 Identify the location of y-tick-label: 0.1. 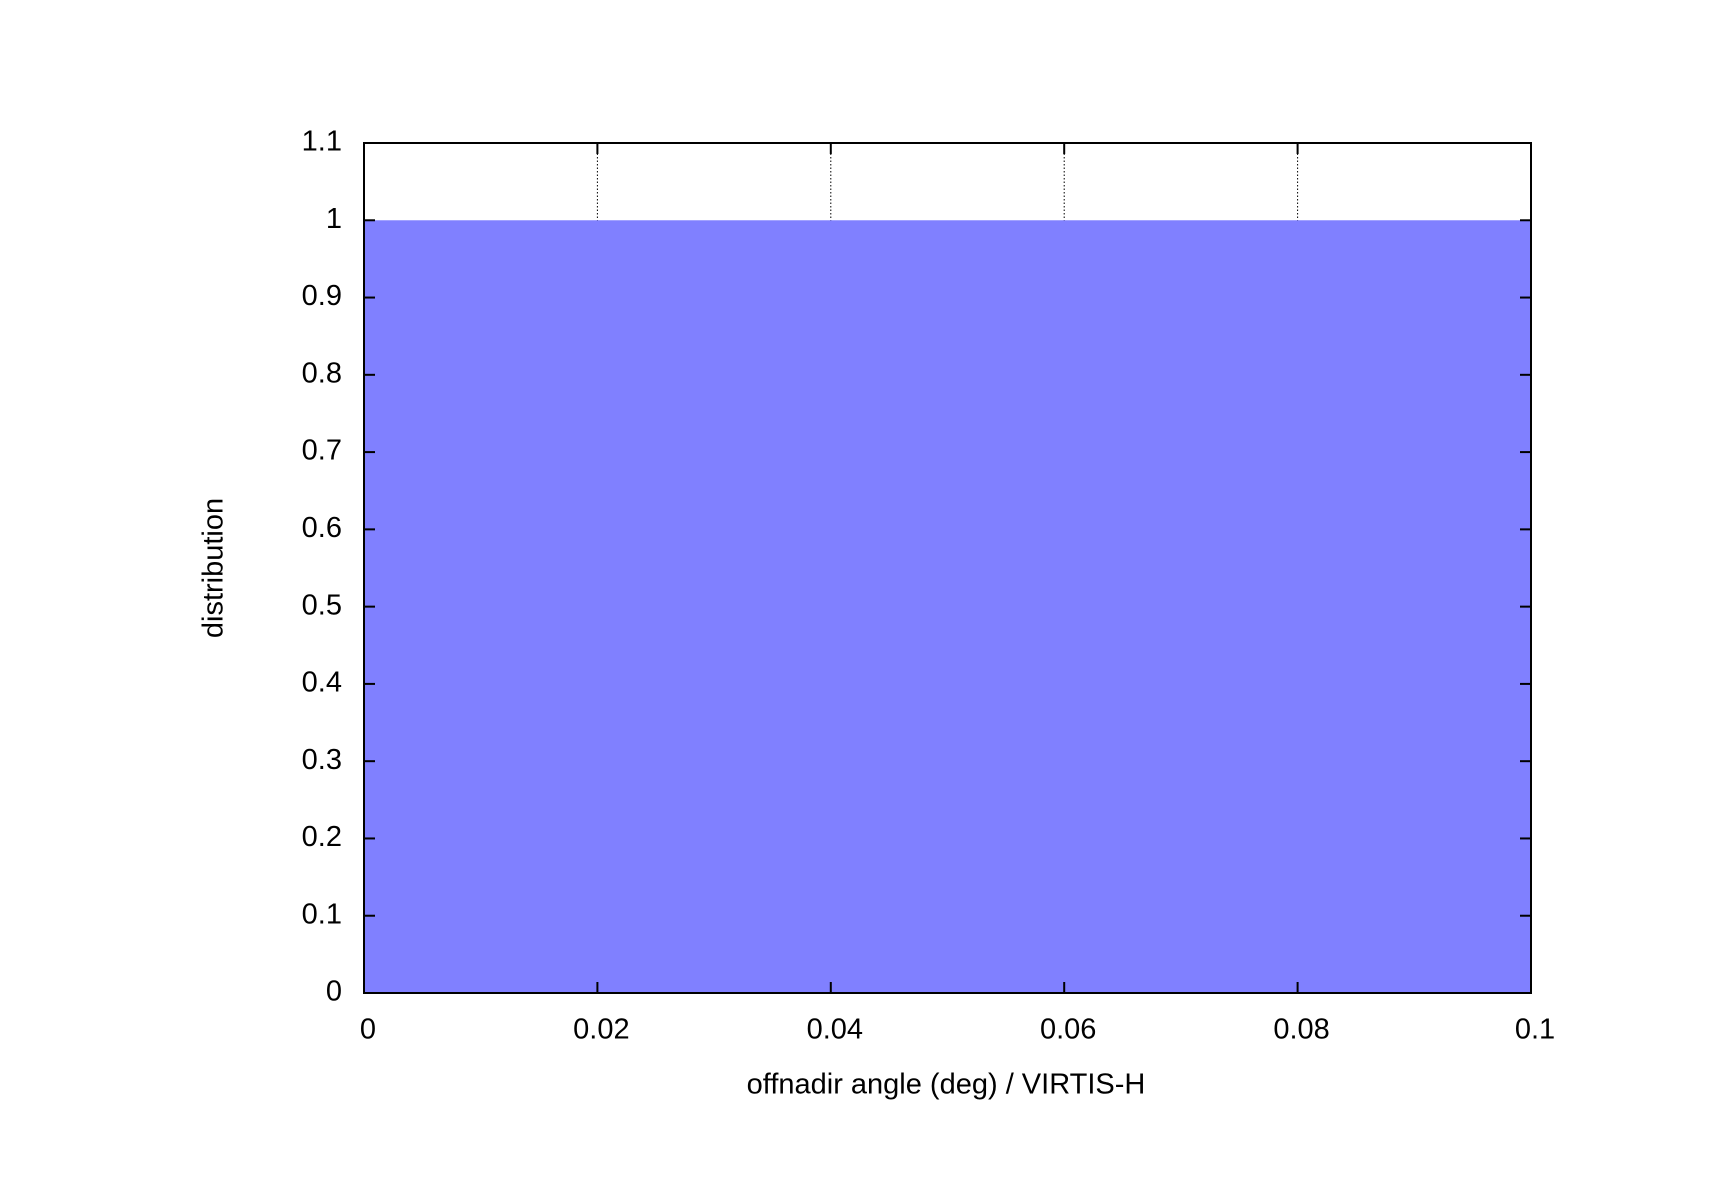
(322, 914).